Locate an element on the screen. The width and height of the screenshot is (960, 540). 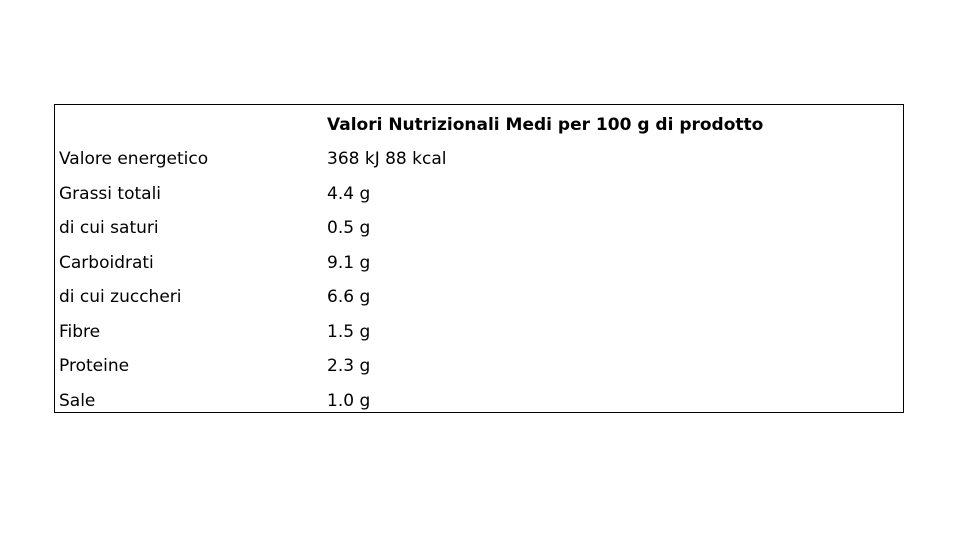
cell: 1.0 g is located at coordinates (349, 400).